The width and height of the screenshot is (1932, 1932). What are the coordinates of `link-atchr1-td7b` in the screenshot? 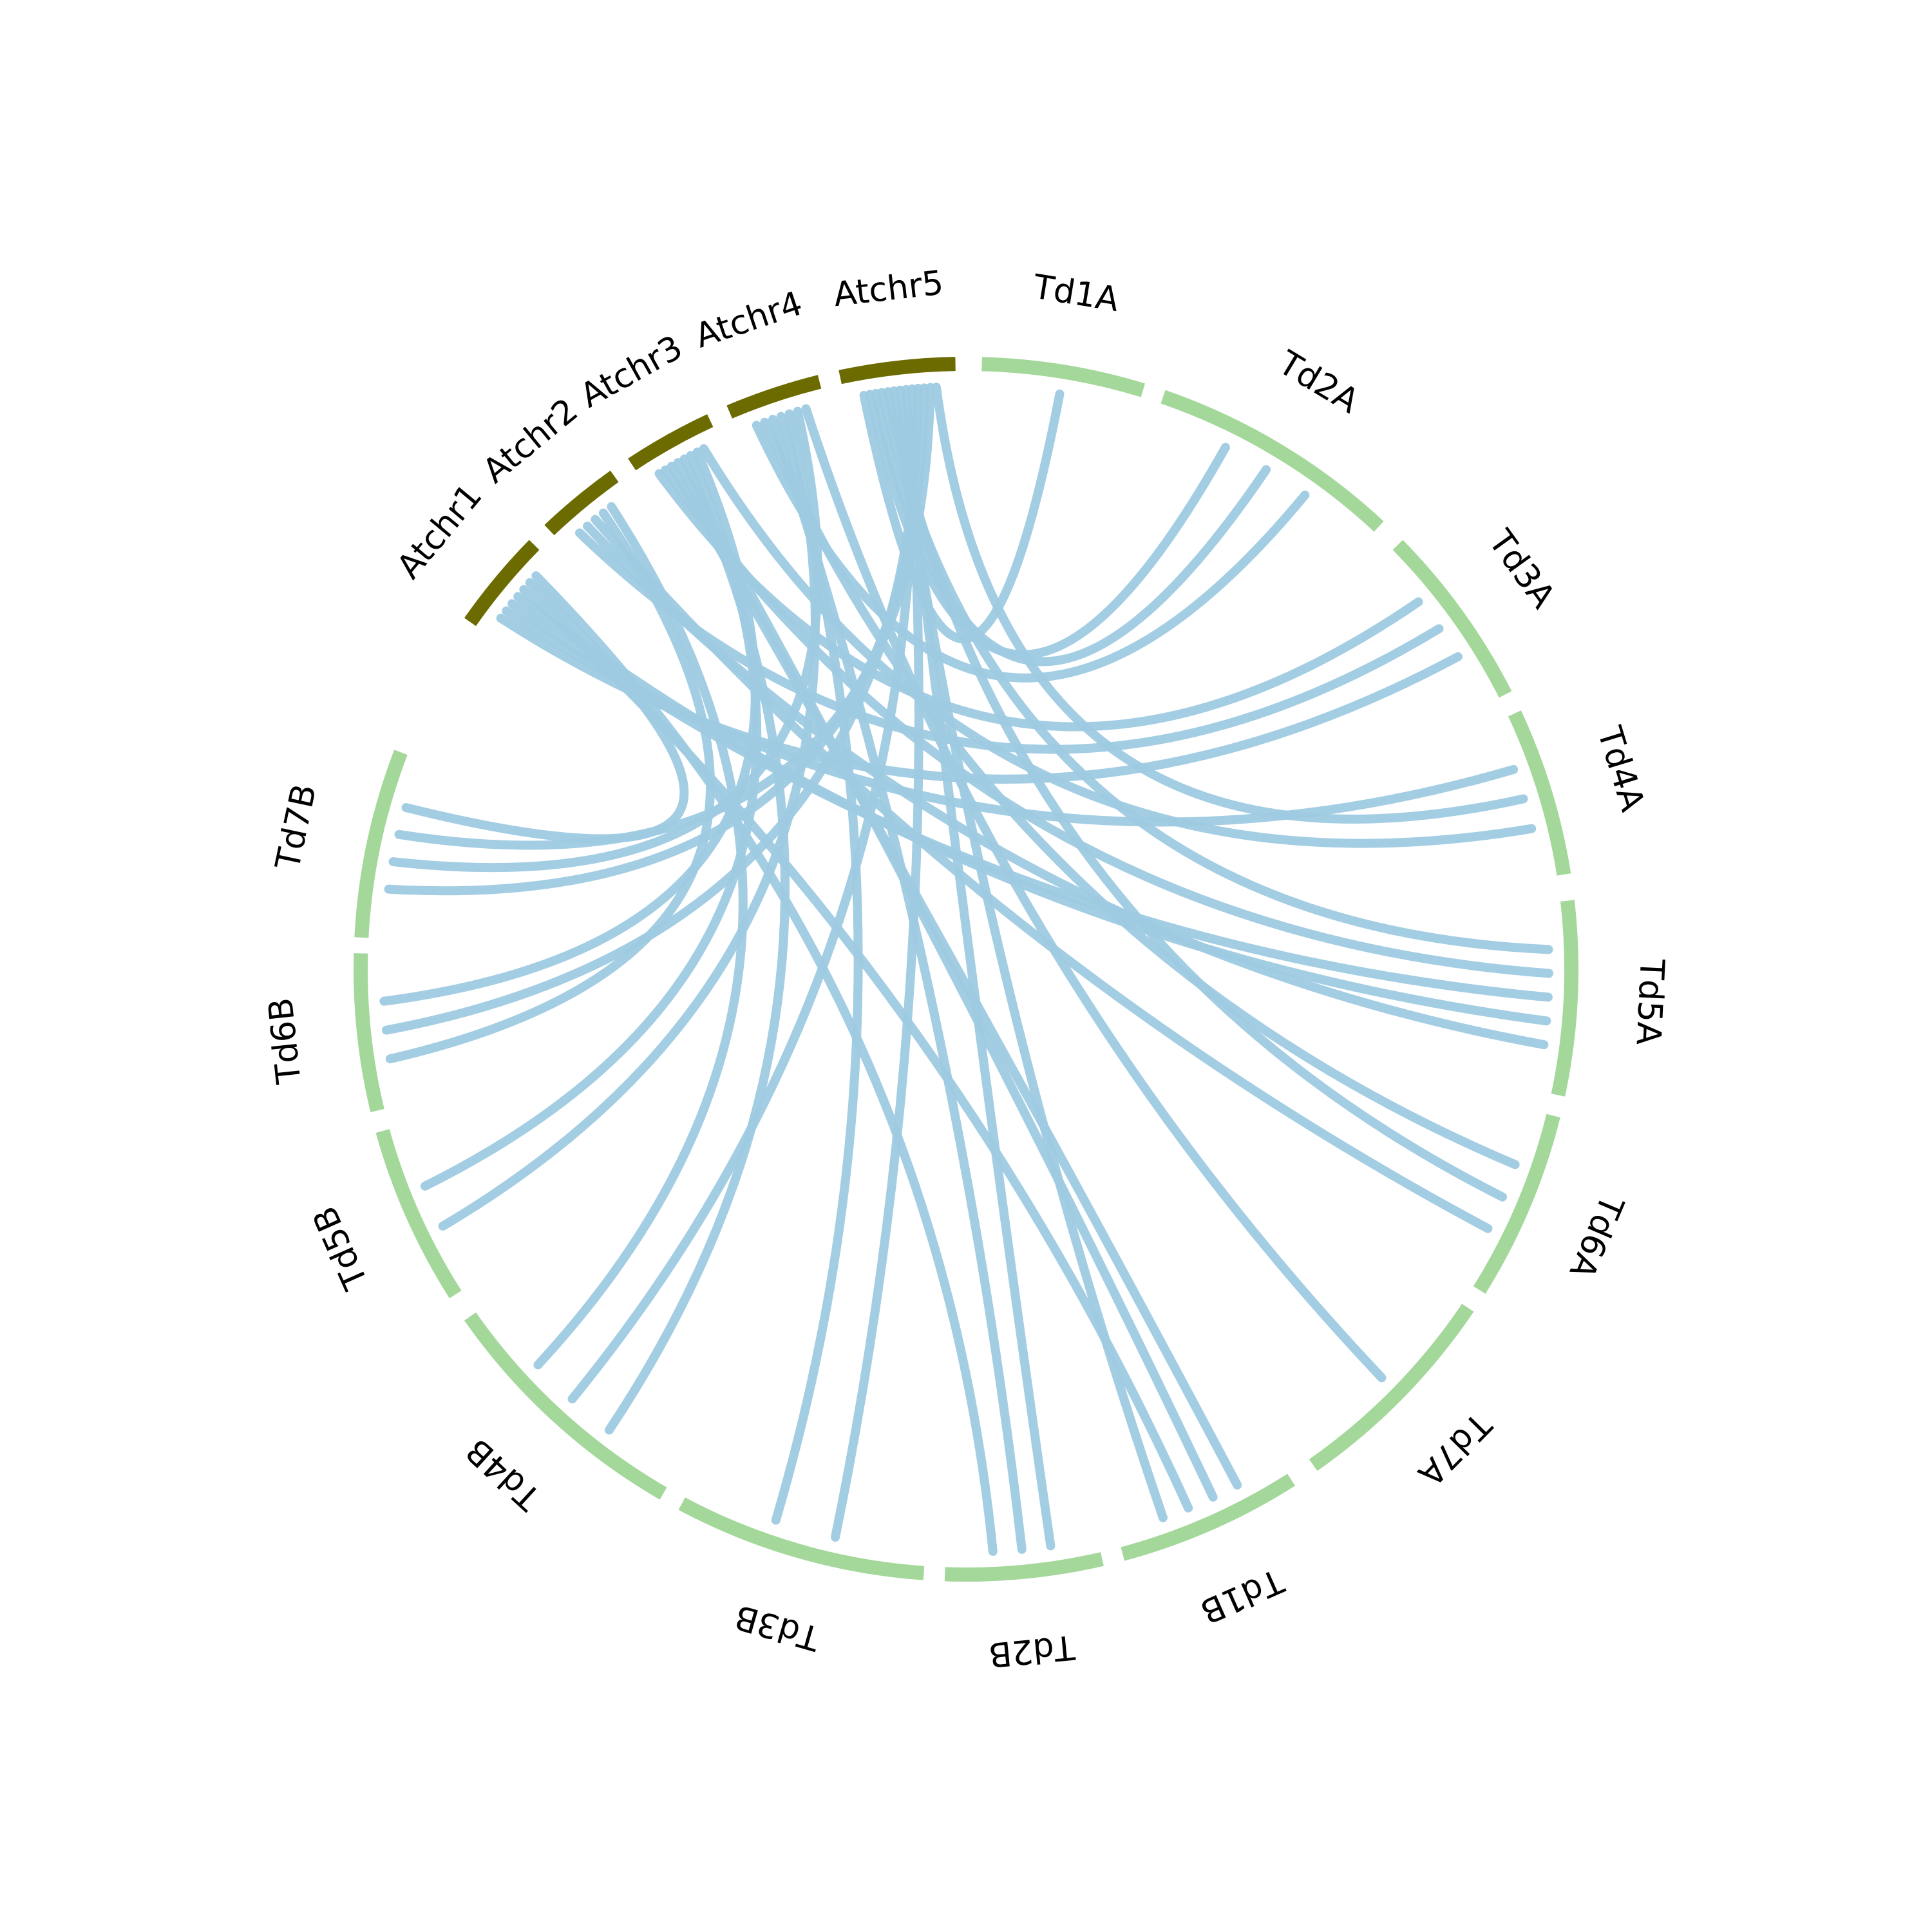 It's located at (545, 711).